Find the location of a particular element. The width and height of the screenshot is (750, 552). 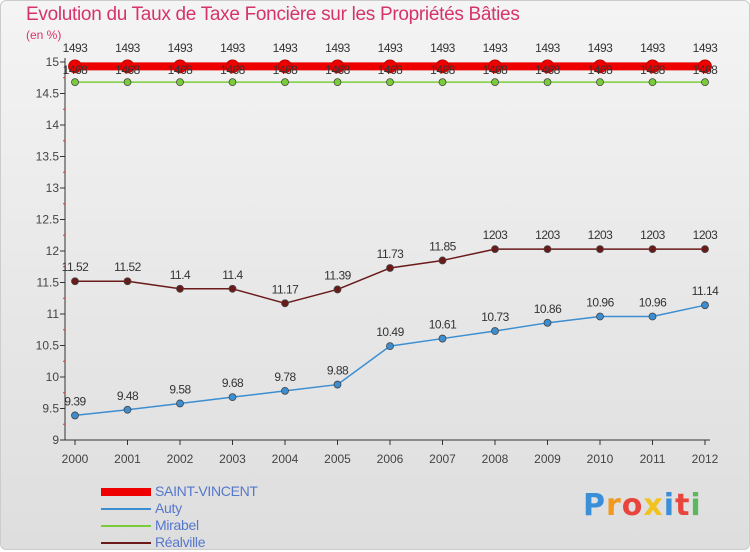

y-tick-label: 10.5 is located at coordinates (48, 346).